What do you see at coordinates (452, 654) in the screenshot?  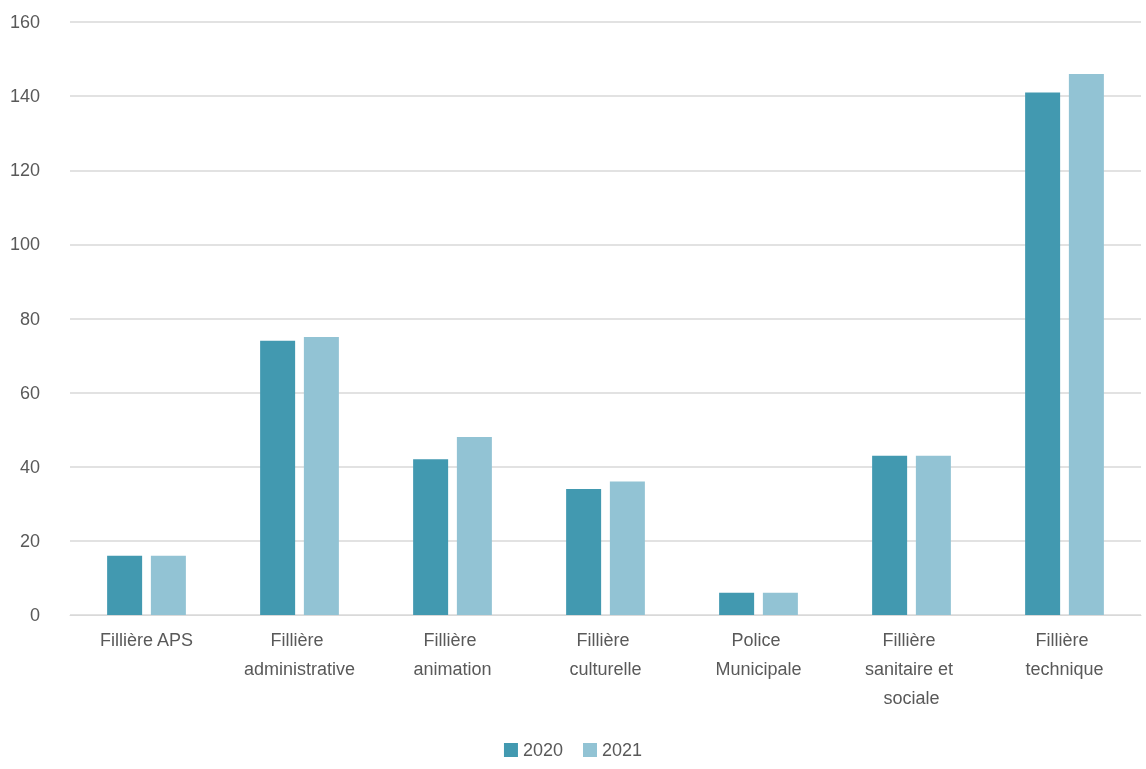 I see `x-tick-label: Fillière animation` at bounding box center [452, 654].